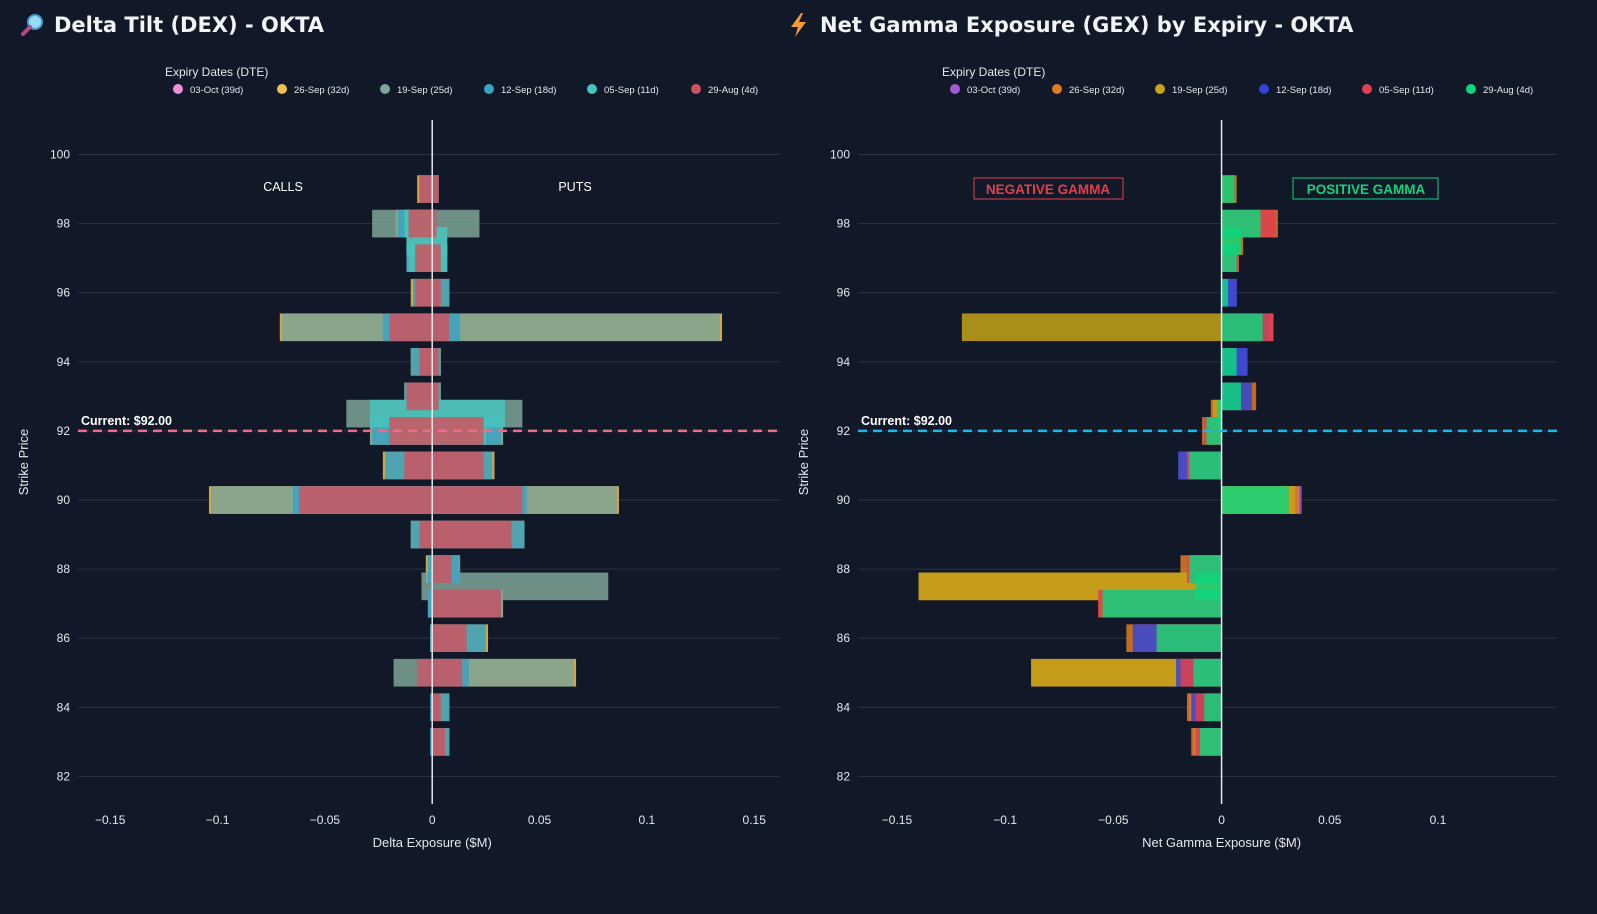  What do you see at coordinates (283, 187) in the screenshot?
I see `calls-label: CALLS` at bounding box center [283, 187].